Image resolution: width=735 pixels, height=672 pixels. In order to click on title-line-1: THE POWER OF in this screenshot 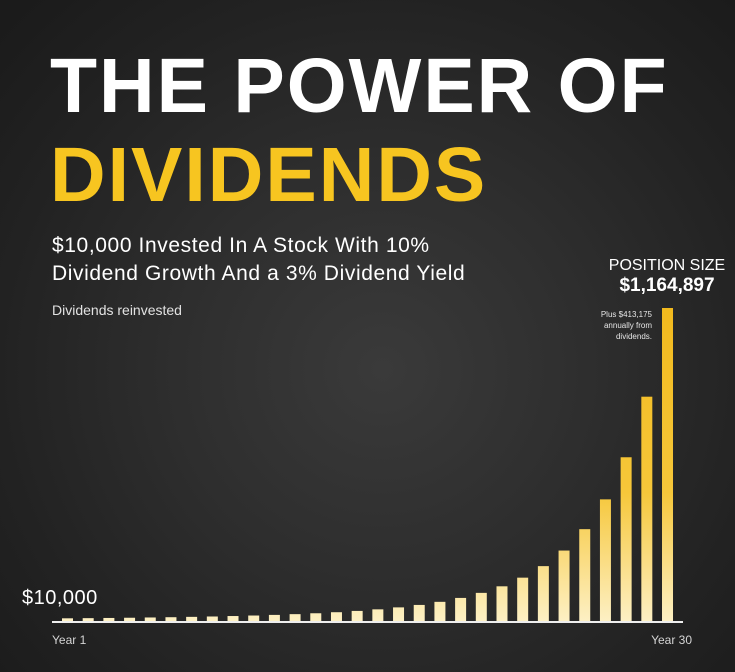, I will do `click(359, 86)`.